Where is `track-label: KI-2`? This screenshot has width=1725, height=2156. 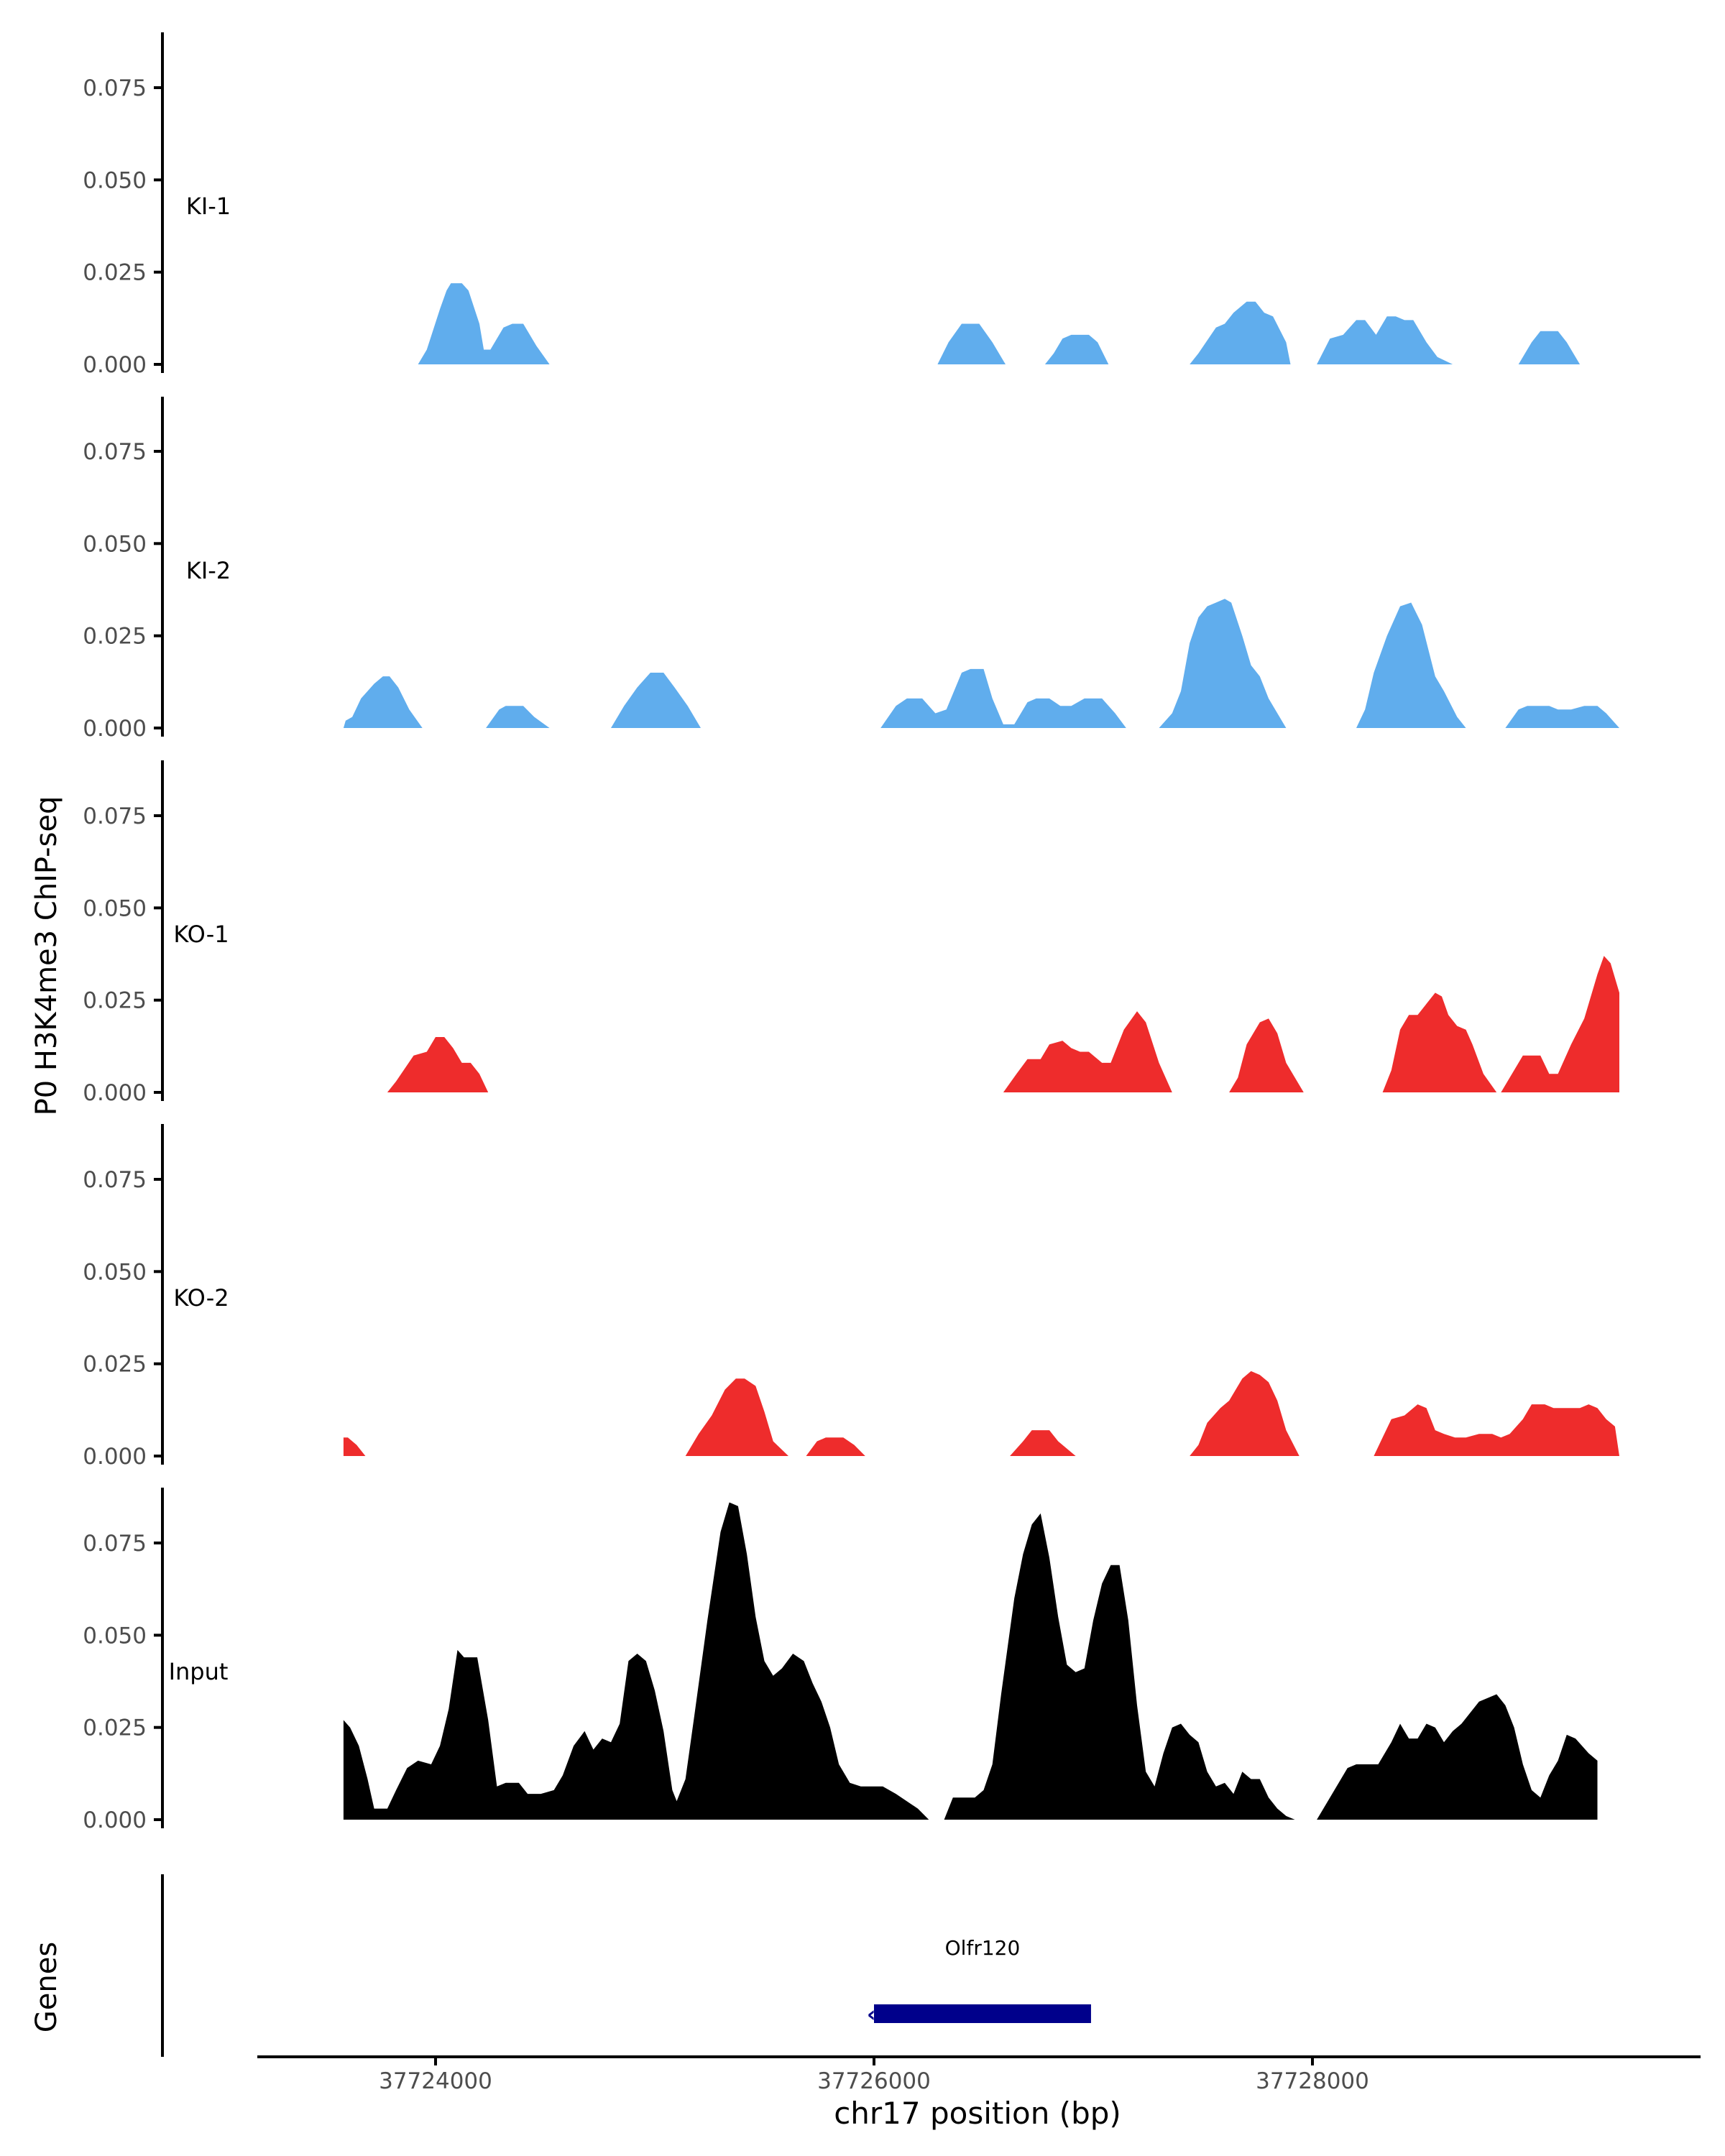 track-label: KI-2 is located at coordinates (208, 570).